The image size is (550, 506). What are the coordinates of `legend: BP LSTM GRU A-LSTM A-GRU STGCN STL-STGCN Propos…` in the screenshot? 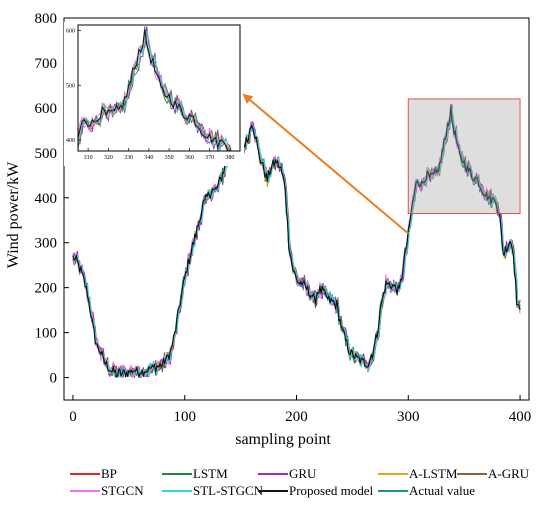 It's located at (300, 482).